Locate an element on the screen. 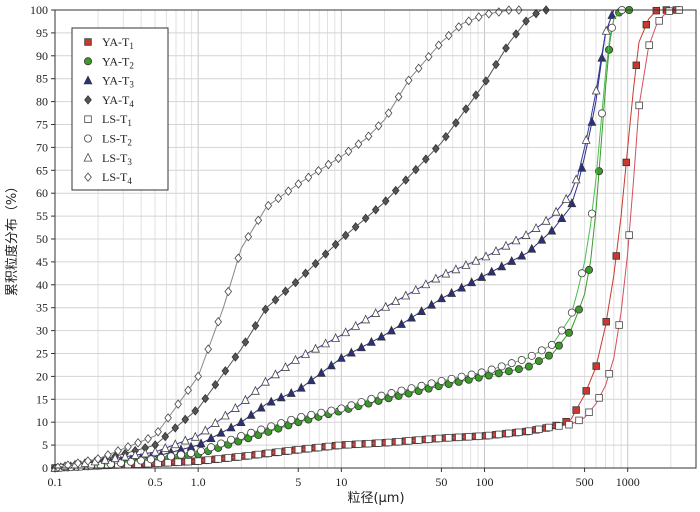 This screenshot has height=512, width=700. legend-box is located at coordinates (120, 109).